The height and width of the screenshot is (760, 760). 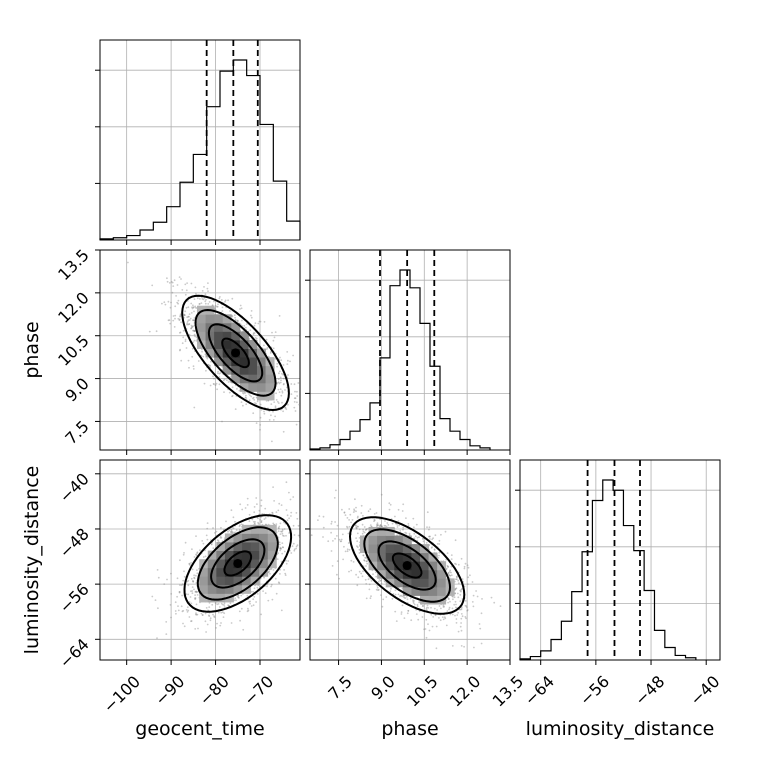 I want to click on y-tick-label: −64, so click(x=74, y=653).